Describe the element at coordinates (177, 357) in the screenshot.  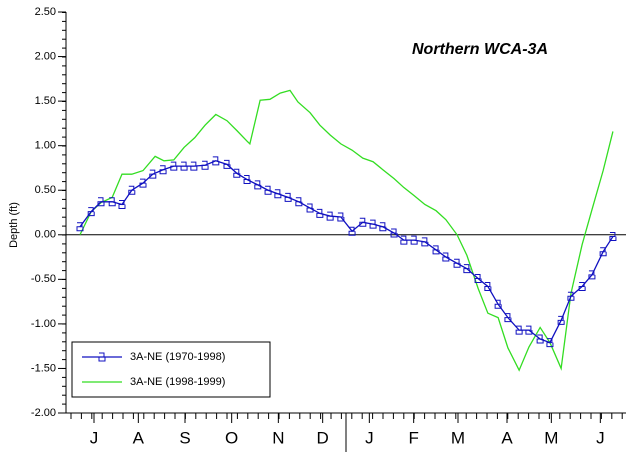
I see `legend-label: 3A-NE (1970-1998)` at that location.